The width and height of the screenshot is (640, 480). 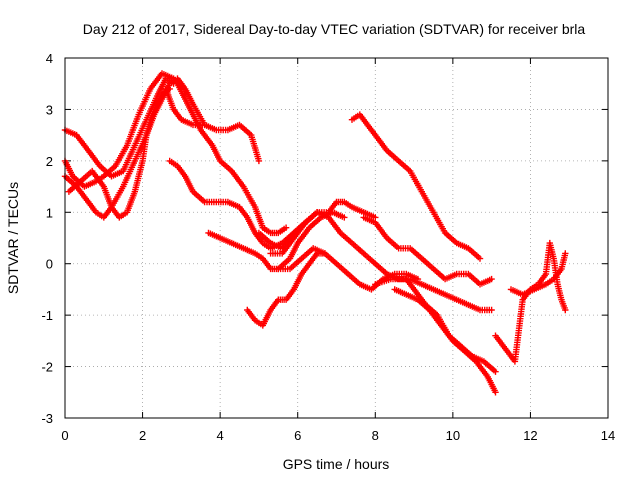 I want to click on series-track-h, so click(x=276, y=241).